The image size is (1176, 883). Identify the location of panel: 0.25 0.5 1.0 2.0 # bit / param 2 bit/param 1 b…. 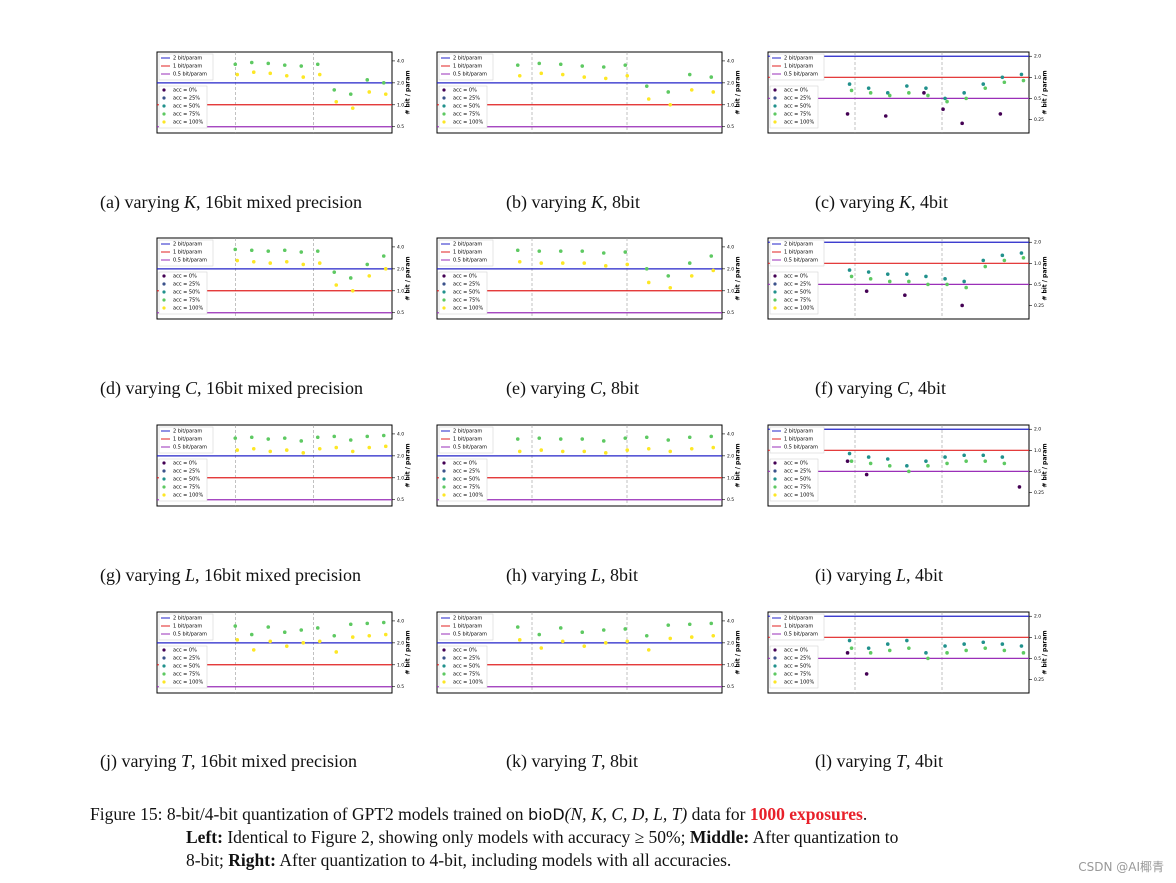
(908, 278).